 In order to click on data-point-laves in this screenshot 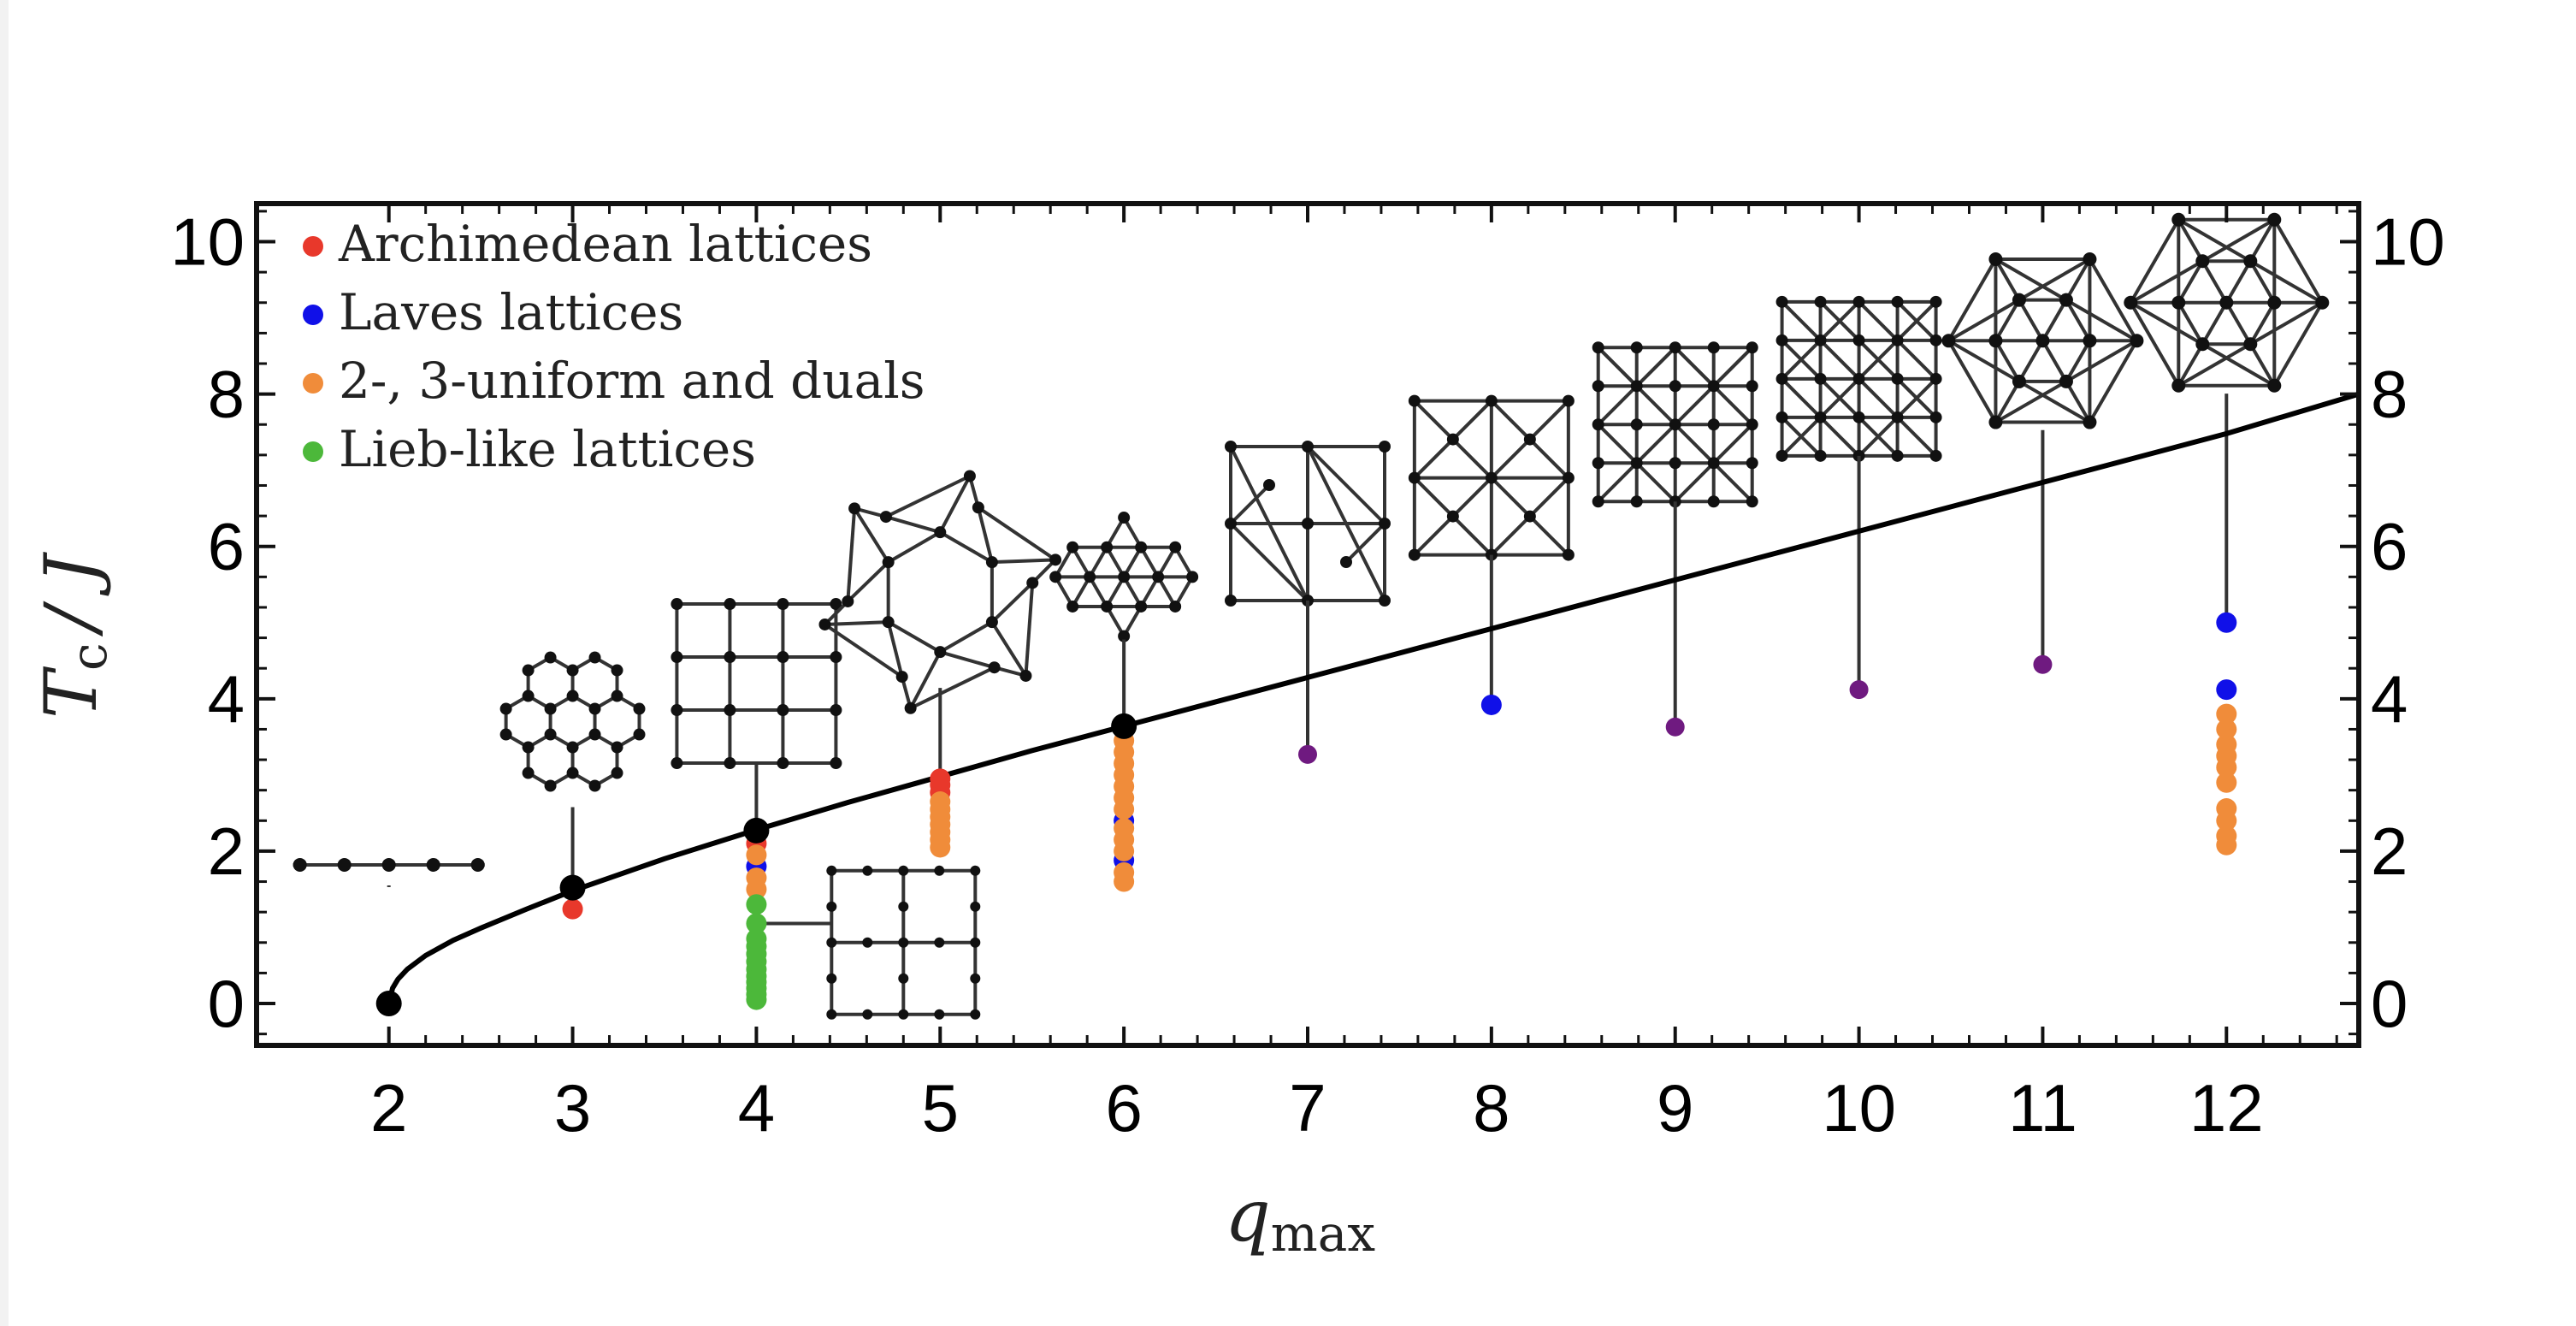, I will do `click(2226, 622)`.